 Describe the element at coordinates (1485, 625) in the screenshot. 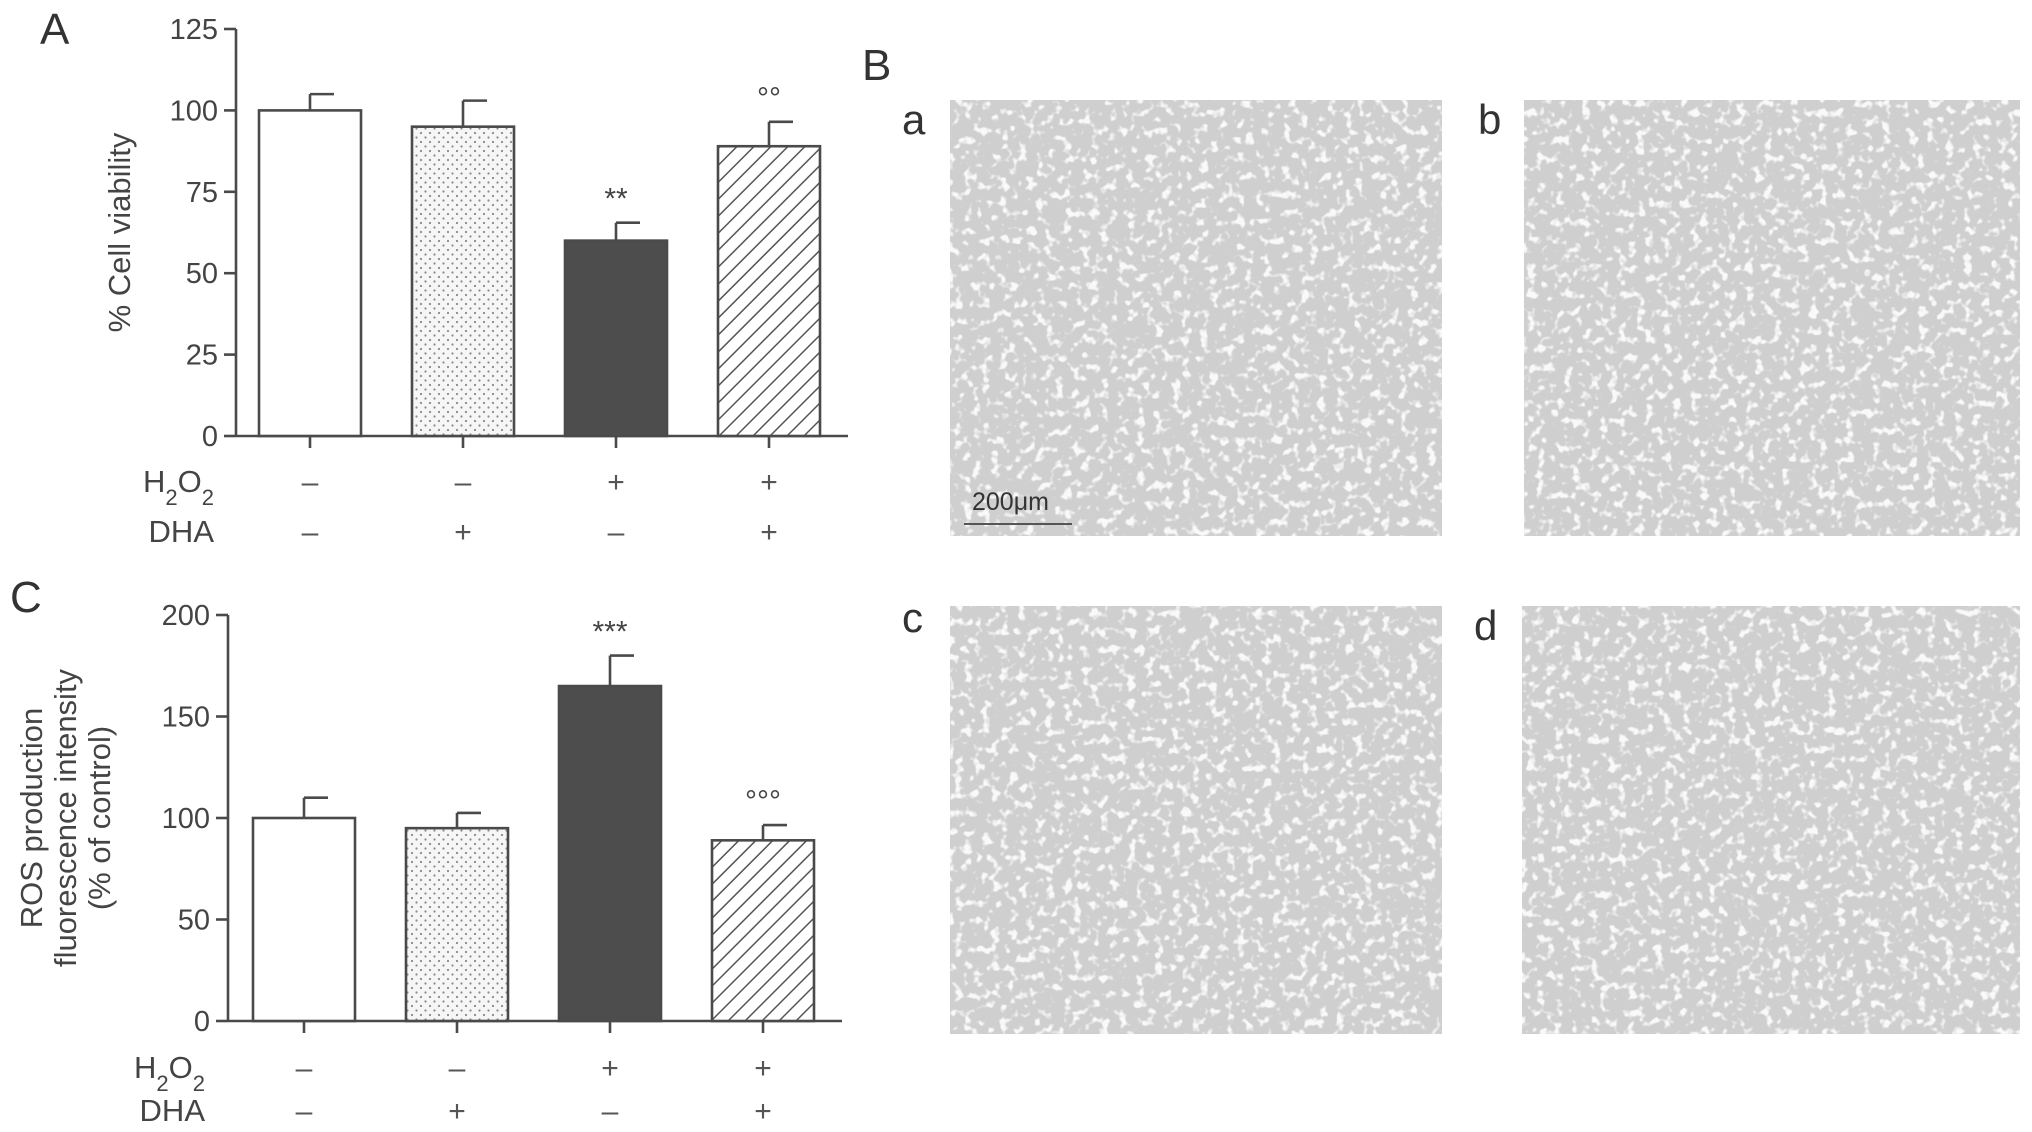

I see `image-label-d: d` at that location.